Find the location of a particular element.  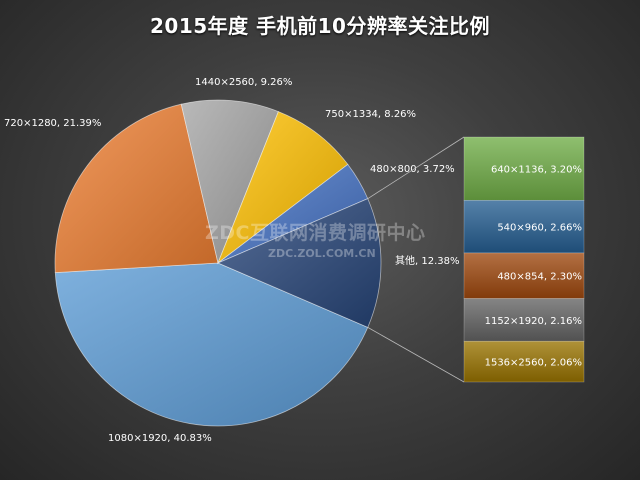

pie-label-720×1280: 720×1280, 21.39% is located at coordinates (52, 123).